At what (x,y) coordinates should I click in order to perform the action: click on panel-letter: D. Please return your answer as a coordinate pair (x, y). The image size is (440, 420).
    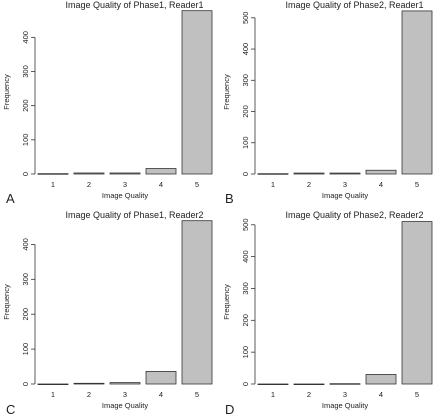
    Looking at the image, I should click on (229, 409).